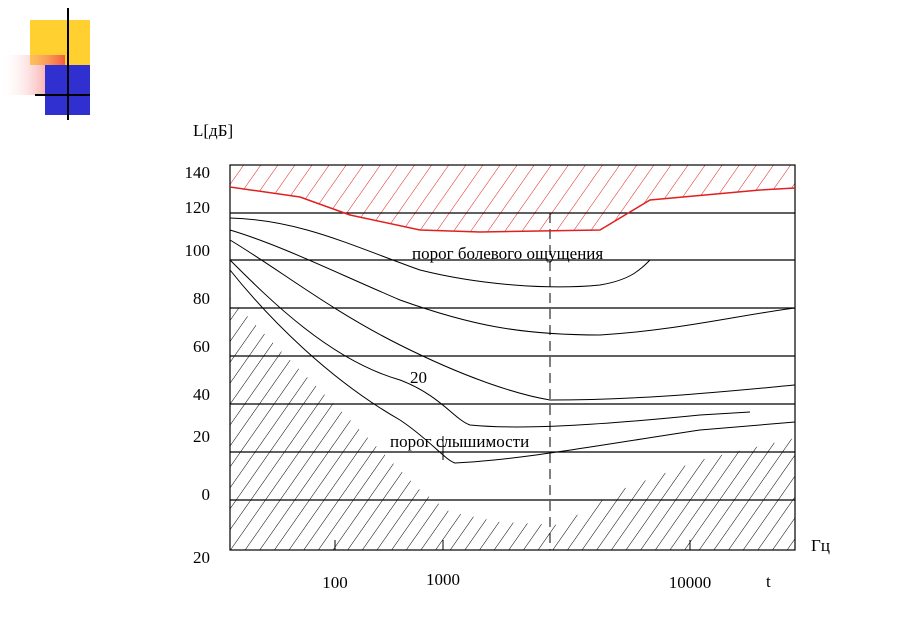 The image size is (923, 621). Describe the element at coordinates (201, 346) in the screenshot. I see `y-label: 60` at that location.